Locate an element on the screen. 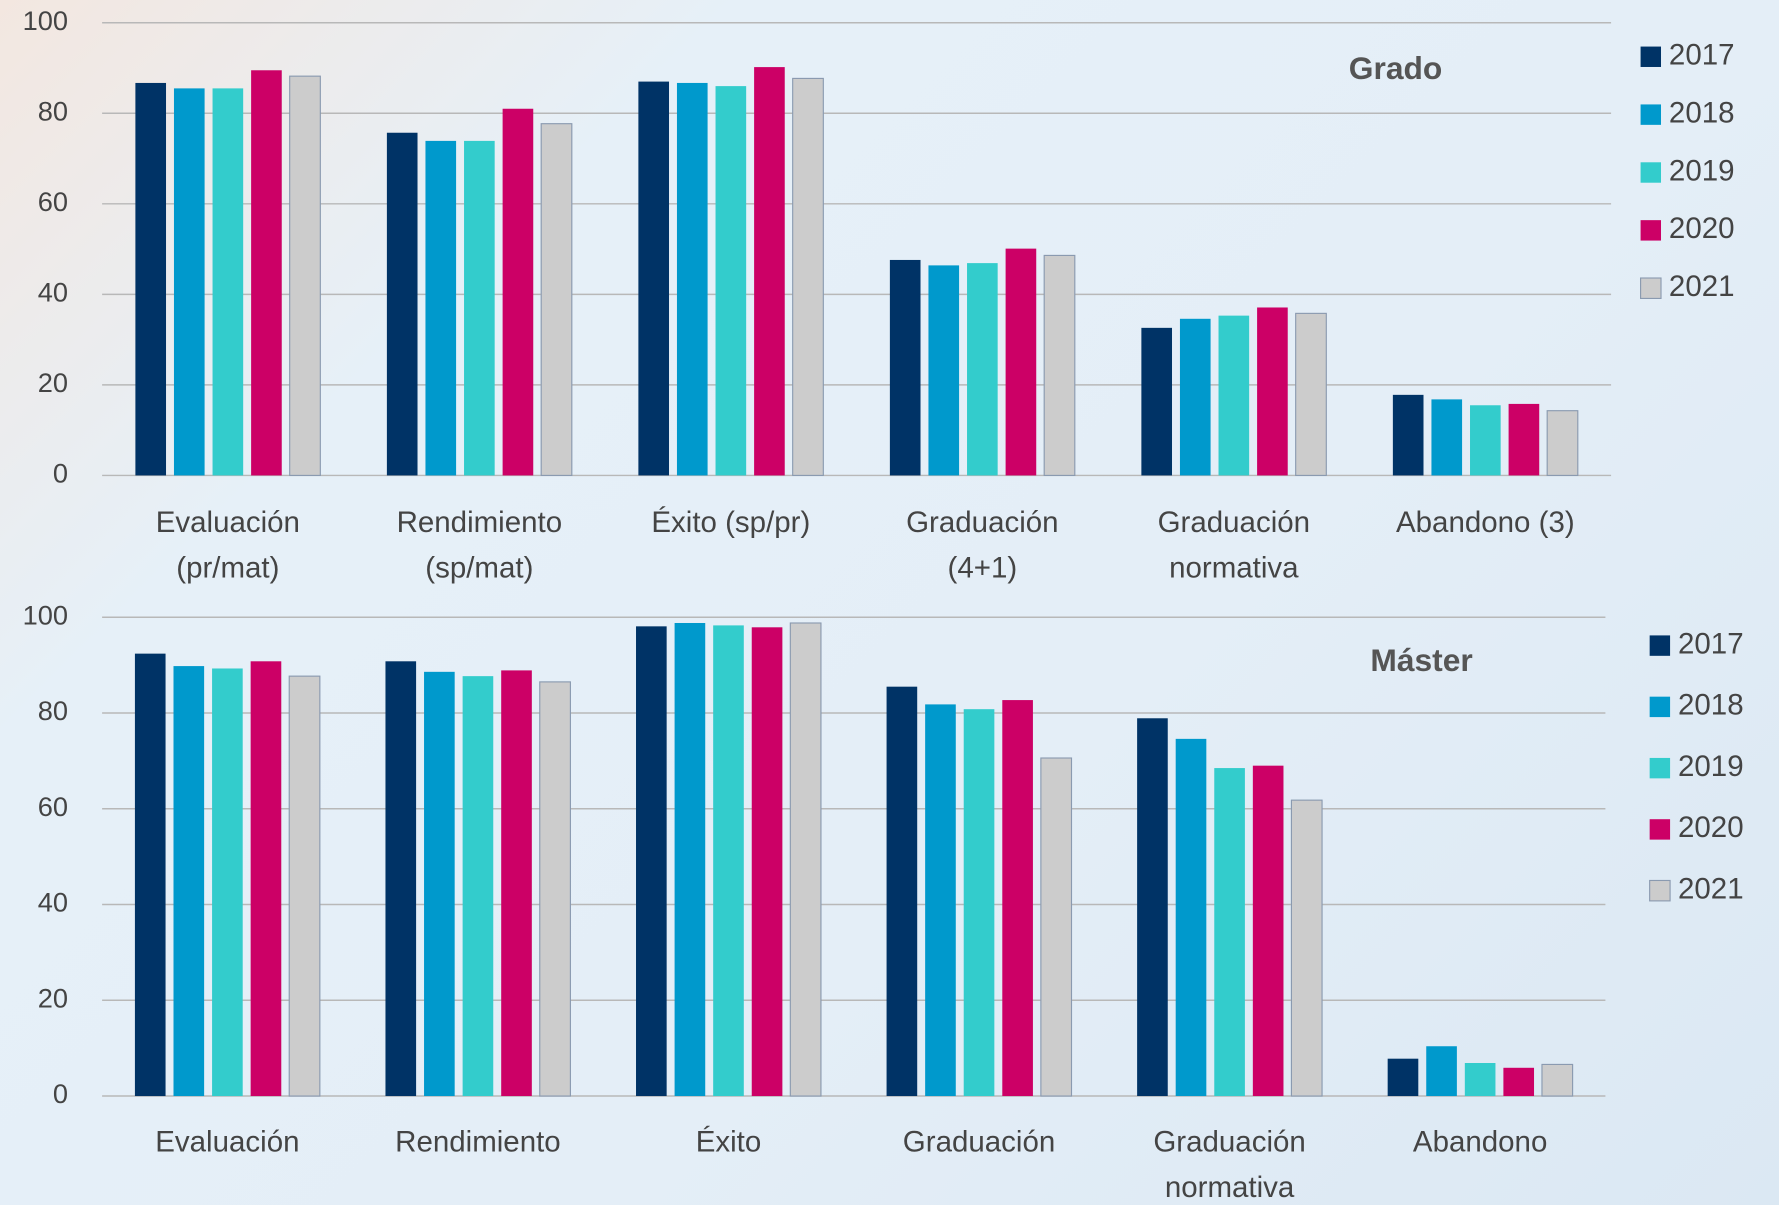 Image resolution: width=1779 pixels, height=1205 pixels. y-tick-label: 0 is located at coordinates (60, 473).